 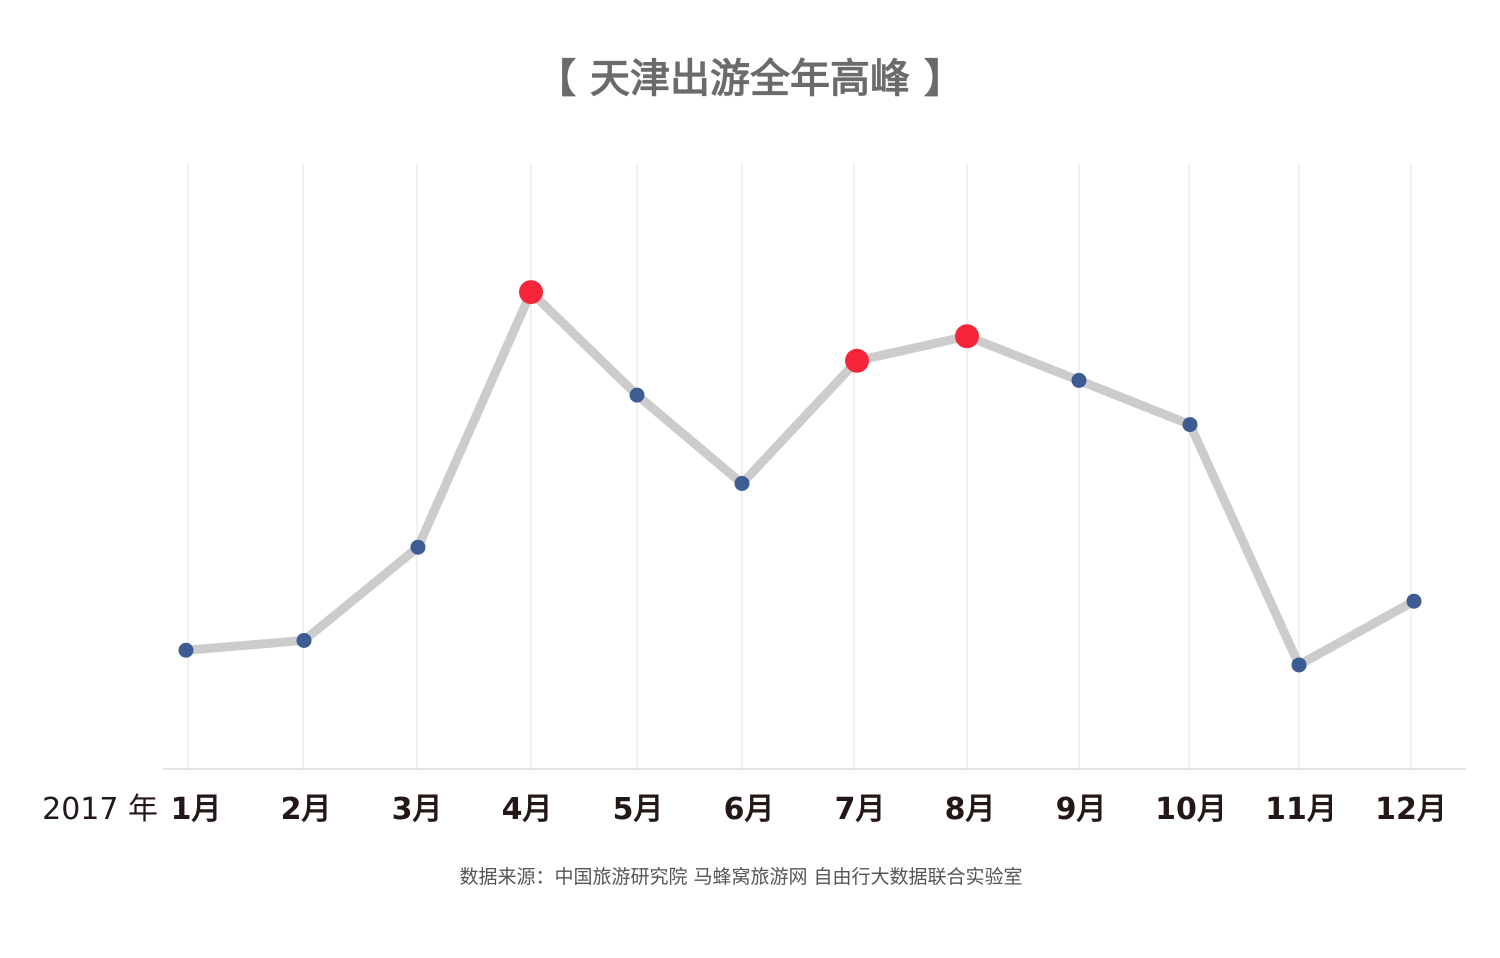 I want to click on x-tick-label-11: 11月, so click(x=1301, y=809).